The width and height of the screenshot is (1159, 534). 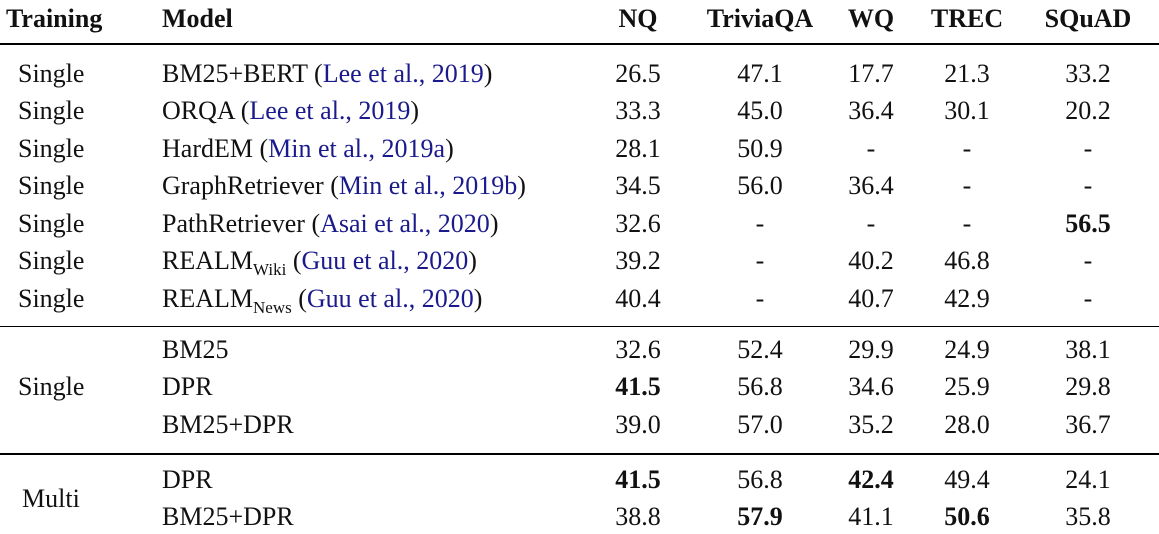 I want to click on header-squad: SQuAD, so click(x=1088, y=18).